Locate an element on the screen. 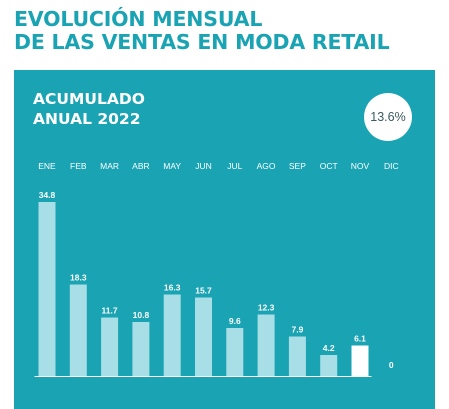 The height and width of the screenshot is (409, 449). value-label-oct: 4.2 is located at coordinates (329, 348).